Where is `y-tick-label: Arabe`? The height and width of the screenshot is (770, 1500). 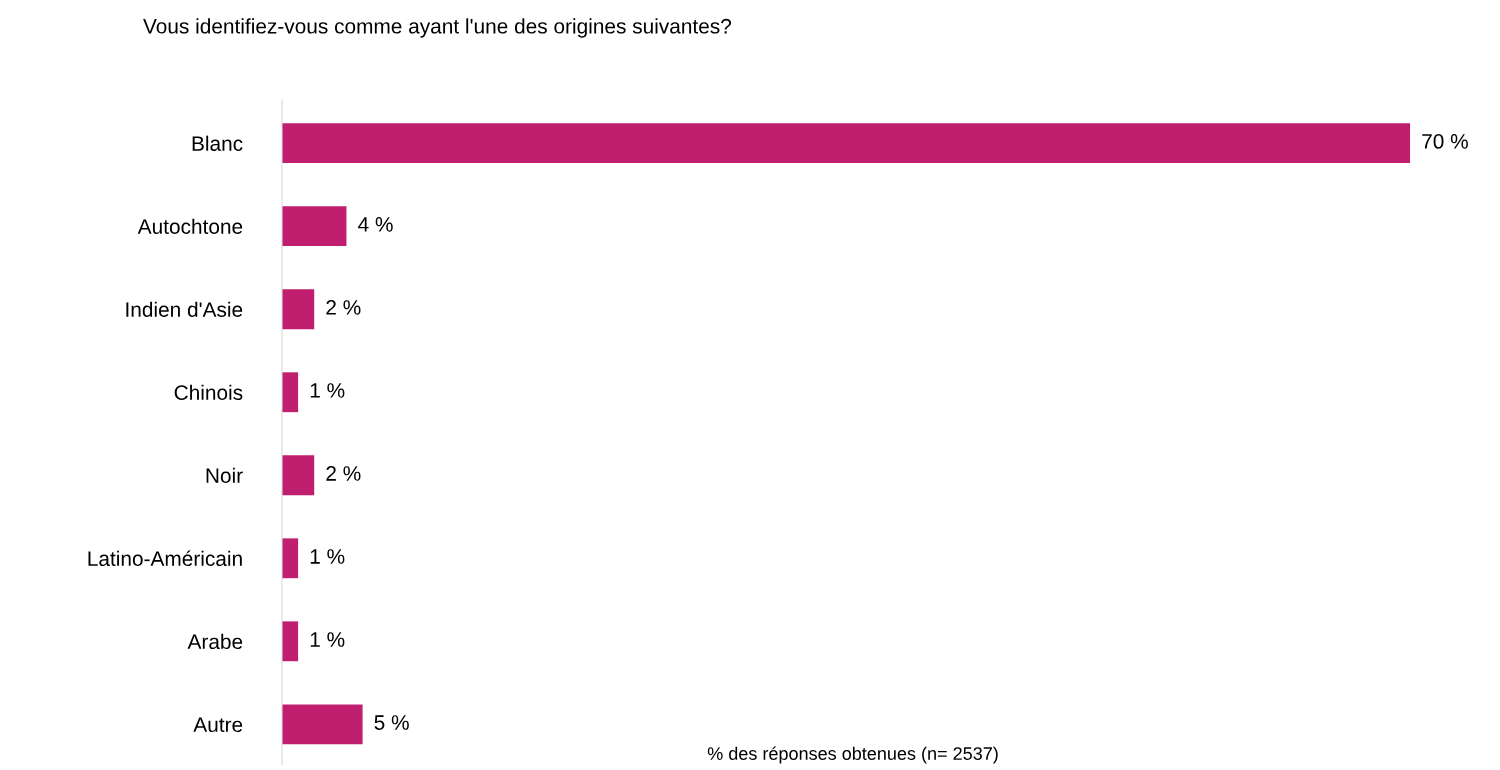 y-tick-label: Arabe is located at coordinates (215, 641).